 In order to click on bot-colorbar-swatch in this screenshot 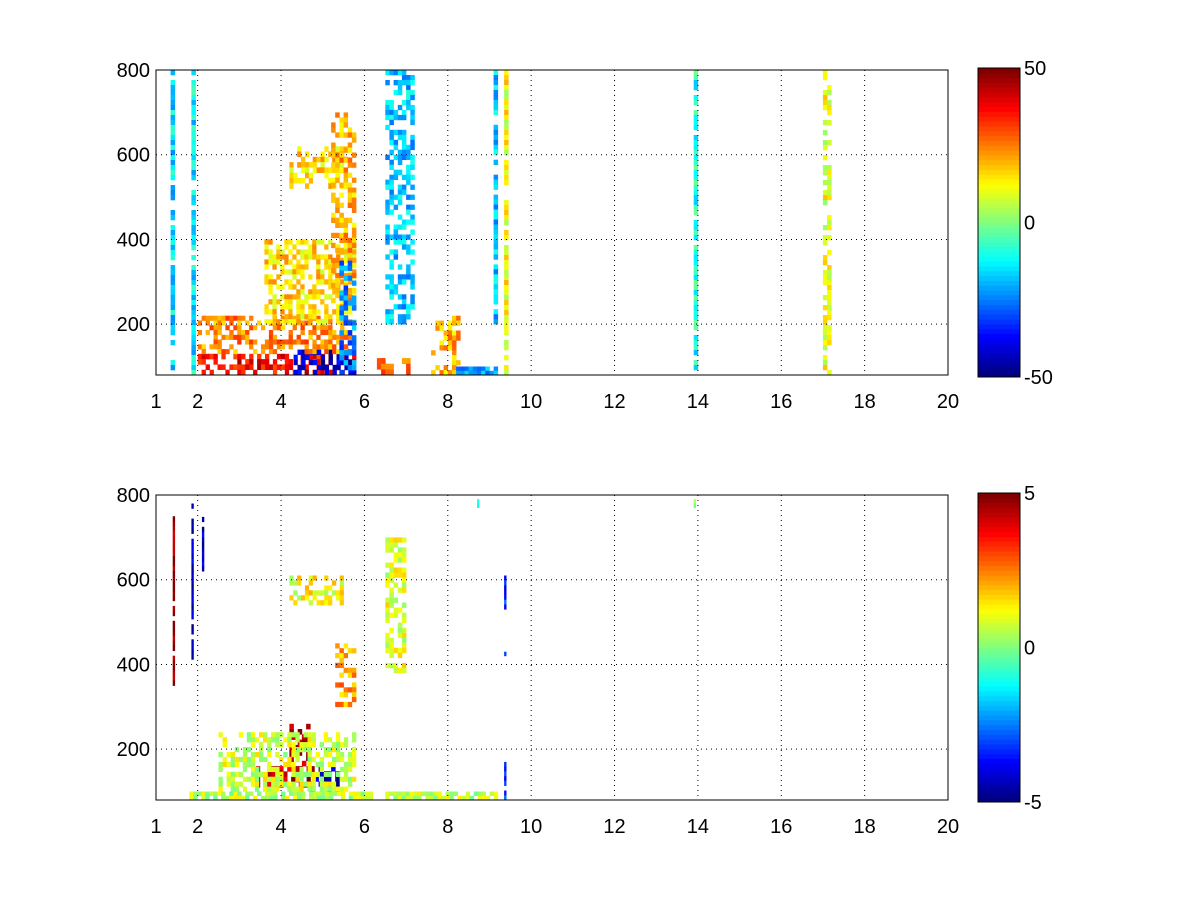, I will do `click(999, 573)`.